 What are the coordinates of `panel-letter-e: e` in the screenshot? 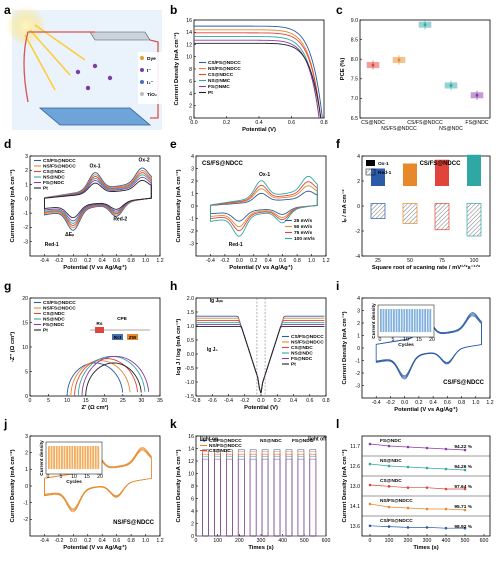 It's located at (173, 144).